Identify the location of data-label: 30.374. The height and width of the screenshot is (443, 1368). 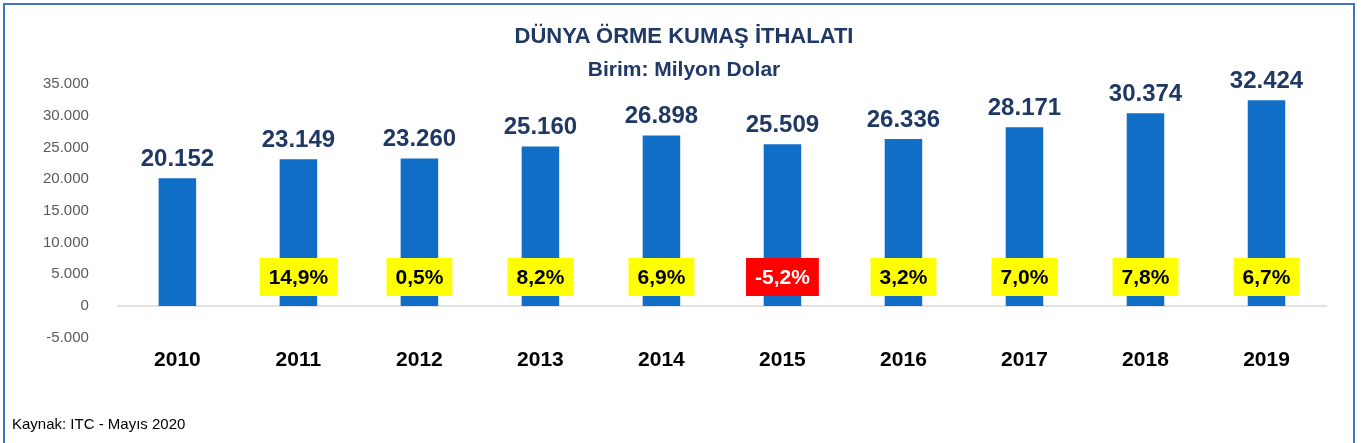
(1145, 92).